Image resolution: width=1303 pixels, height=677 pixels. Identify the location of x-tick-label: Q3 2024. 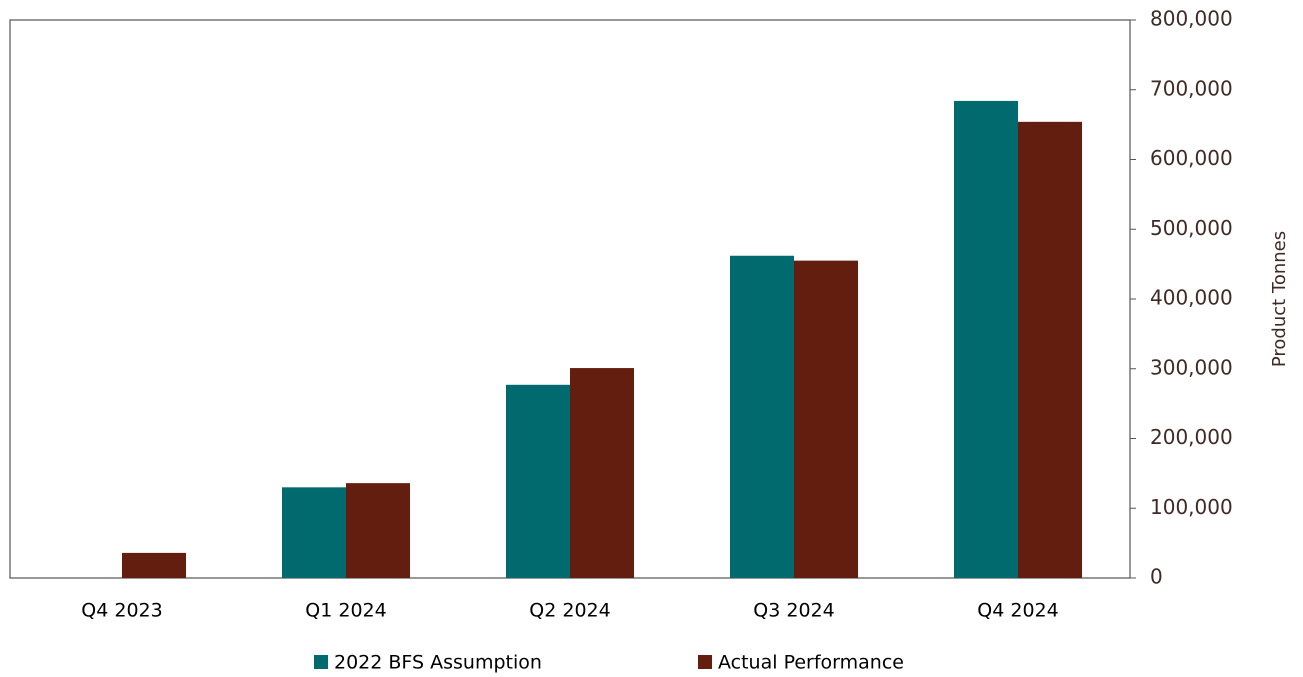
(793, 611).